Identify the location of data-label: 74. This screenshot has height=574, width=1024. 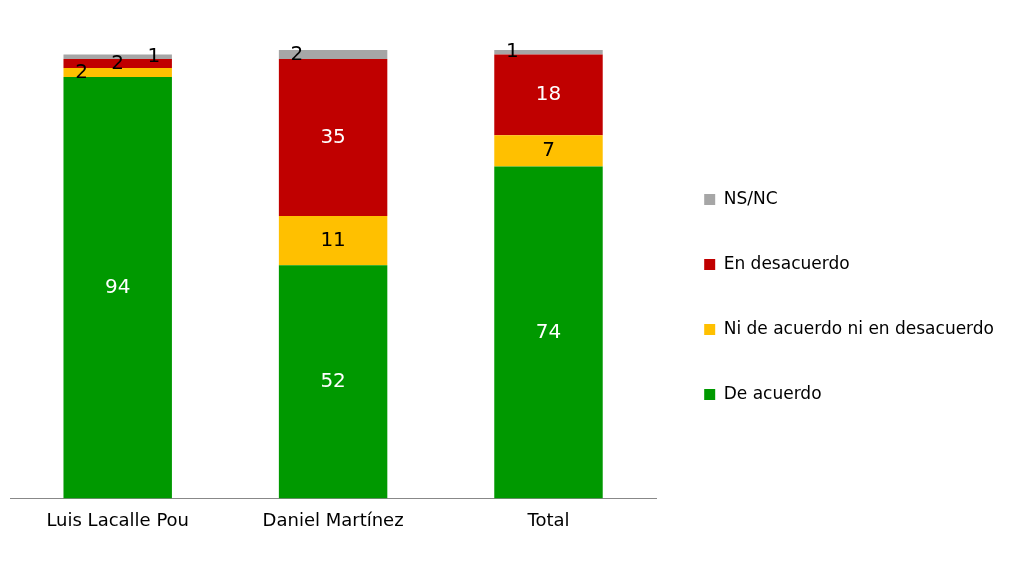
(548, 330).